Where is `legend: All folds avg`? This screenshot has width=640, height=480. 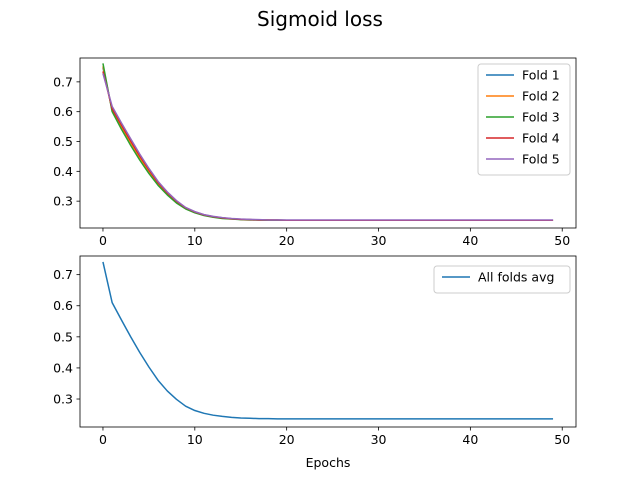
legend: All folds avg is located at coordinates (502, 279).